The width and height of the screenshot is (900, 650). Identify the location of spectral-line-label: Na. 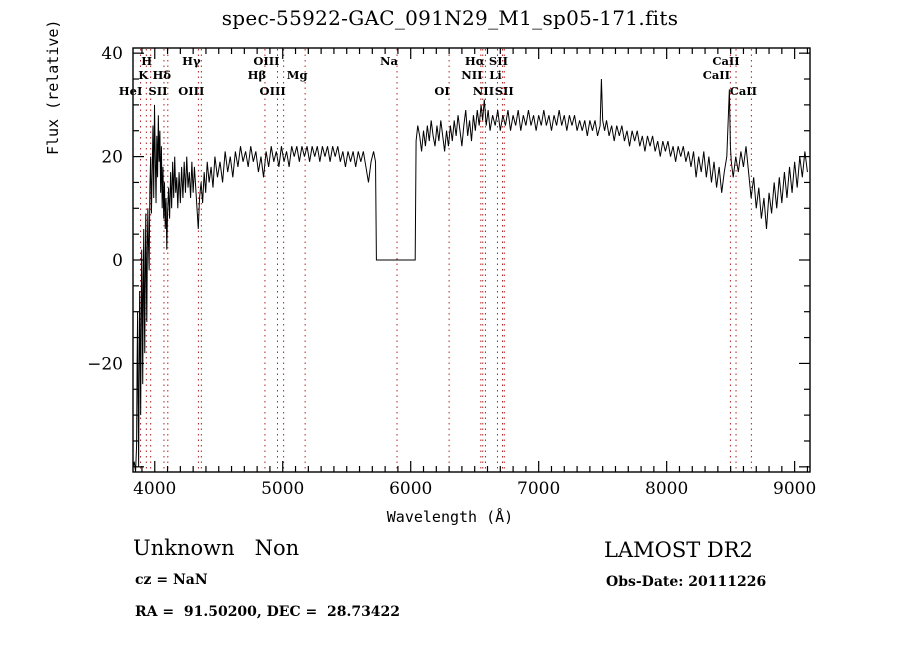
(389, 61).